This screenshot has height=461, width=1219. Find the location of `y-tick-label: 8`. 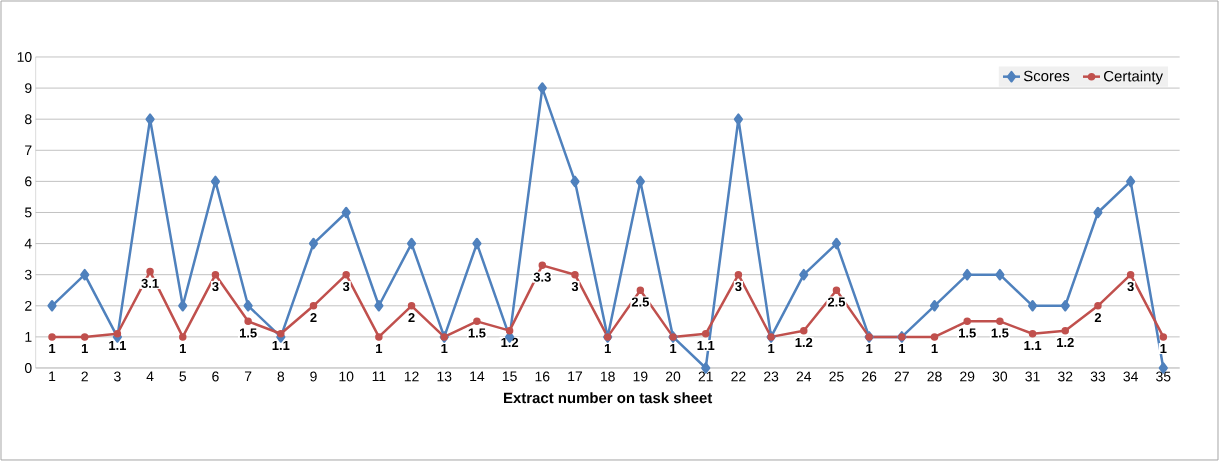

y-tick-label: 8 is located at coordinates (28, 119).